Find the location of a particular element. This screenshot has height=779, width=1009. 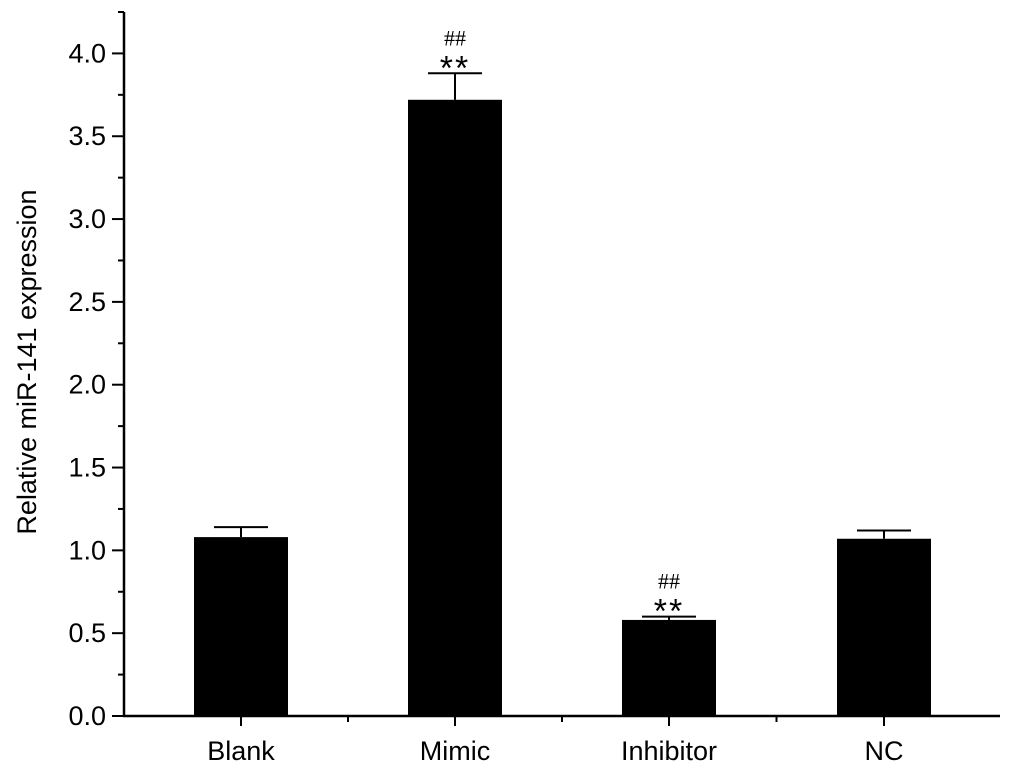

bar-inhibitor is located at coordinates (669, 667).